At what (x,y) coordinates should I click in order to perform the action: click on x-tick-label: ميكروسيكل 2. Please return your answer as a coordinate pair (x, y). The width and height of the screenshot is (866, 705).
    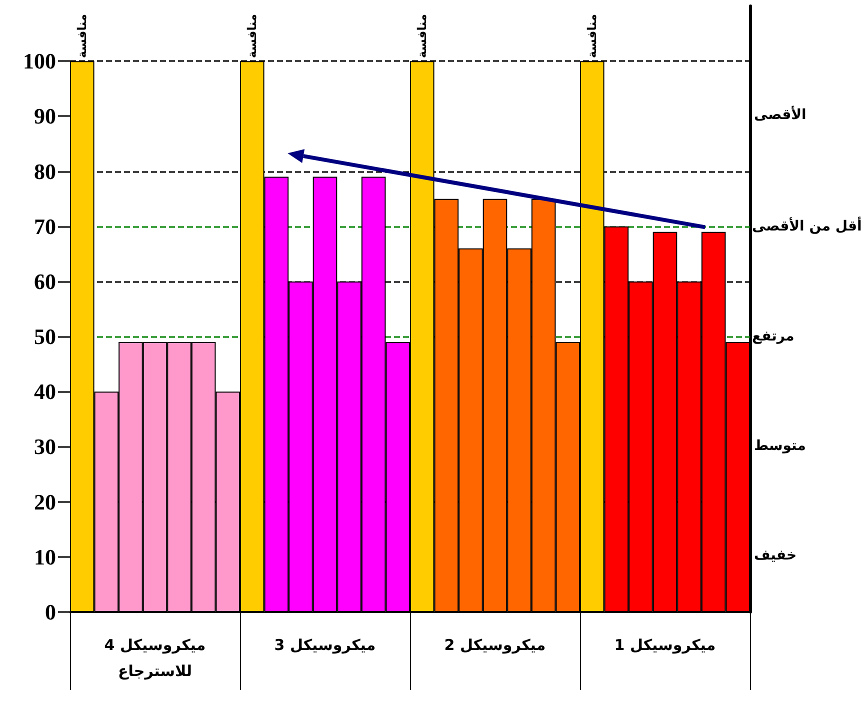
    Looking at the image, I should click on (495, 645).